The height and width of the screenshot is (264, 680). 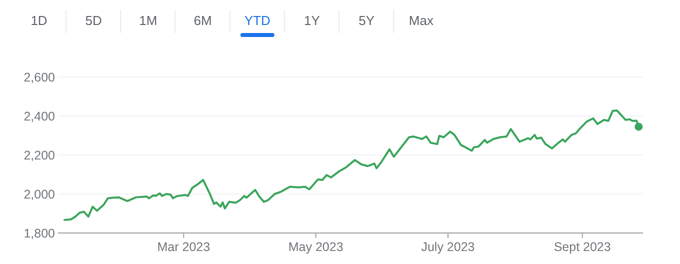 What do you see at coordinates (366, 20) in the screenshot?
I see `text: 5Y` at bounding box center [366, 20].